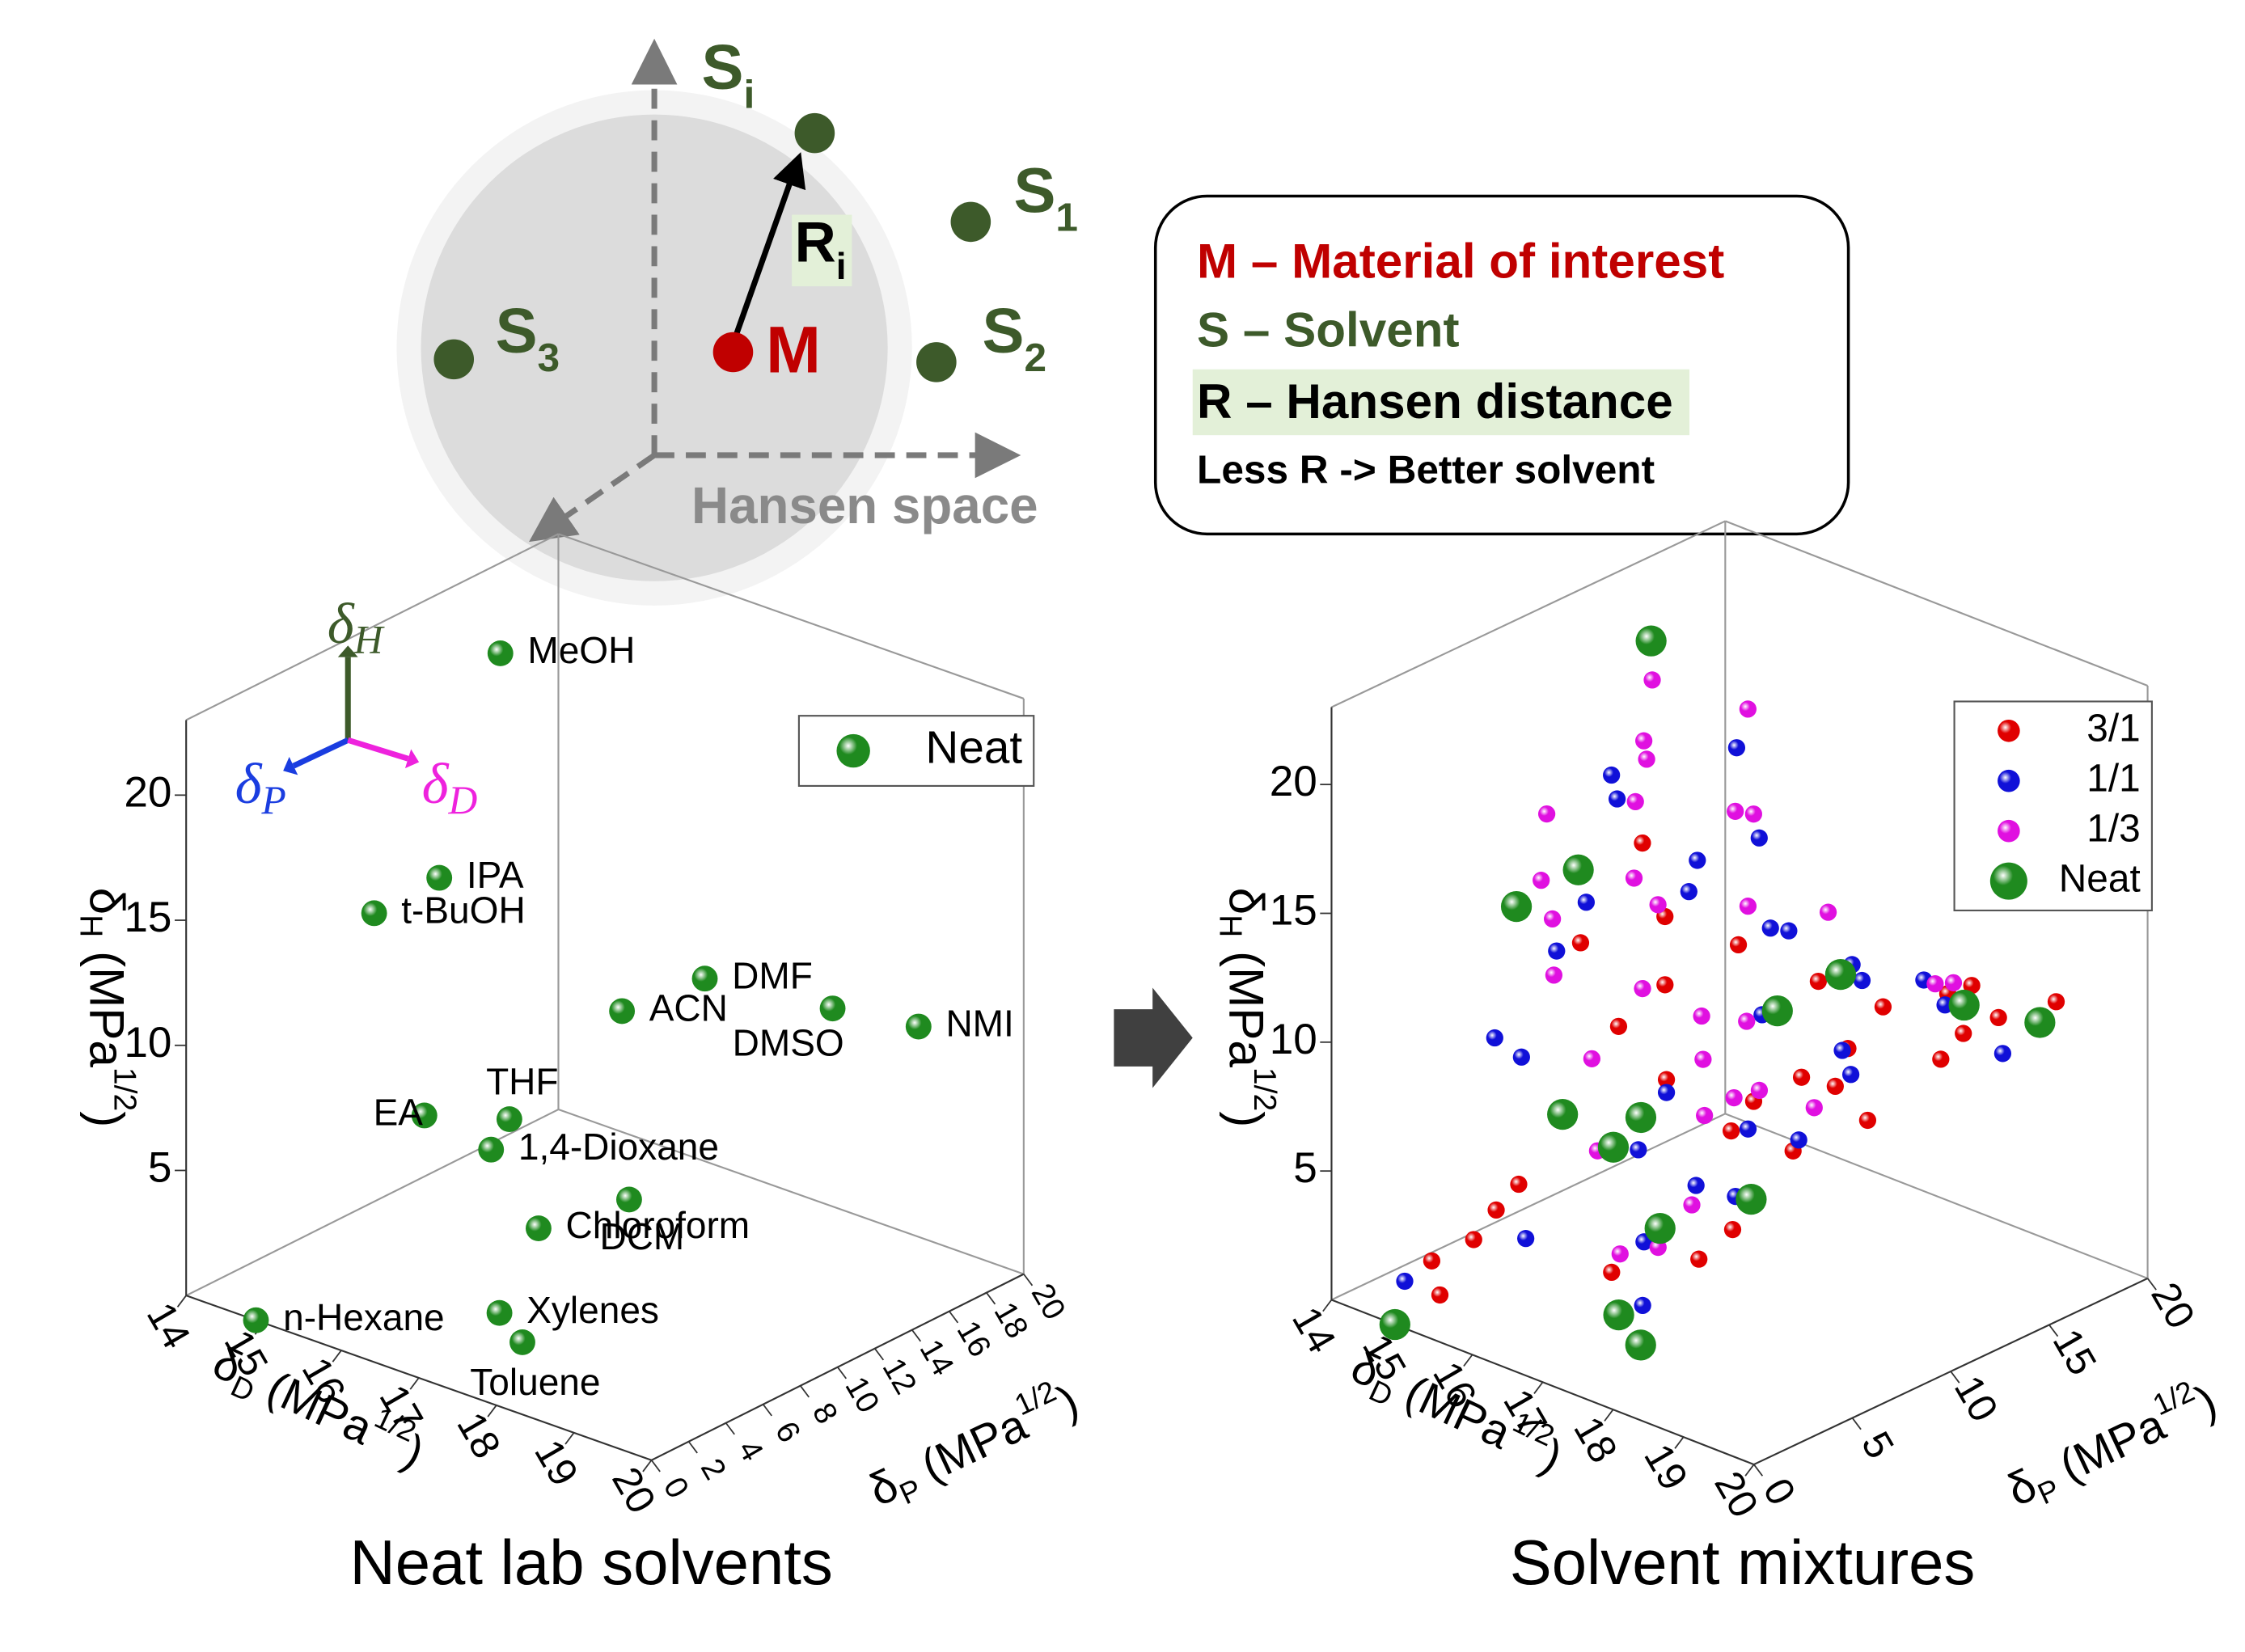  I want to click on subscript: 3, so click(549, 357).